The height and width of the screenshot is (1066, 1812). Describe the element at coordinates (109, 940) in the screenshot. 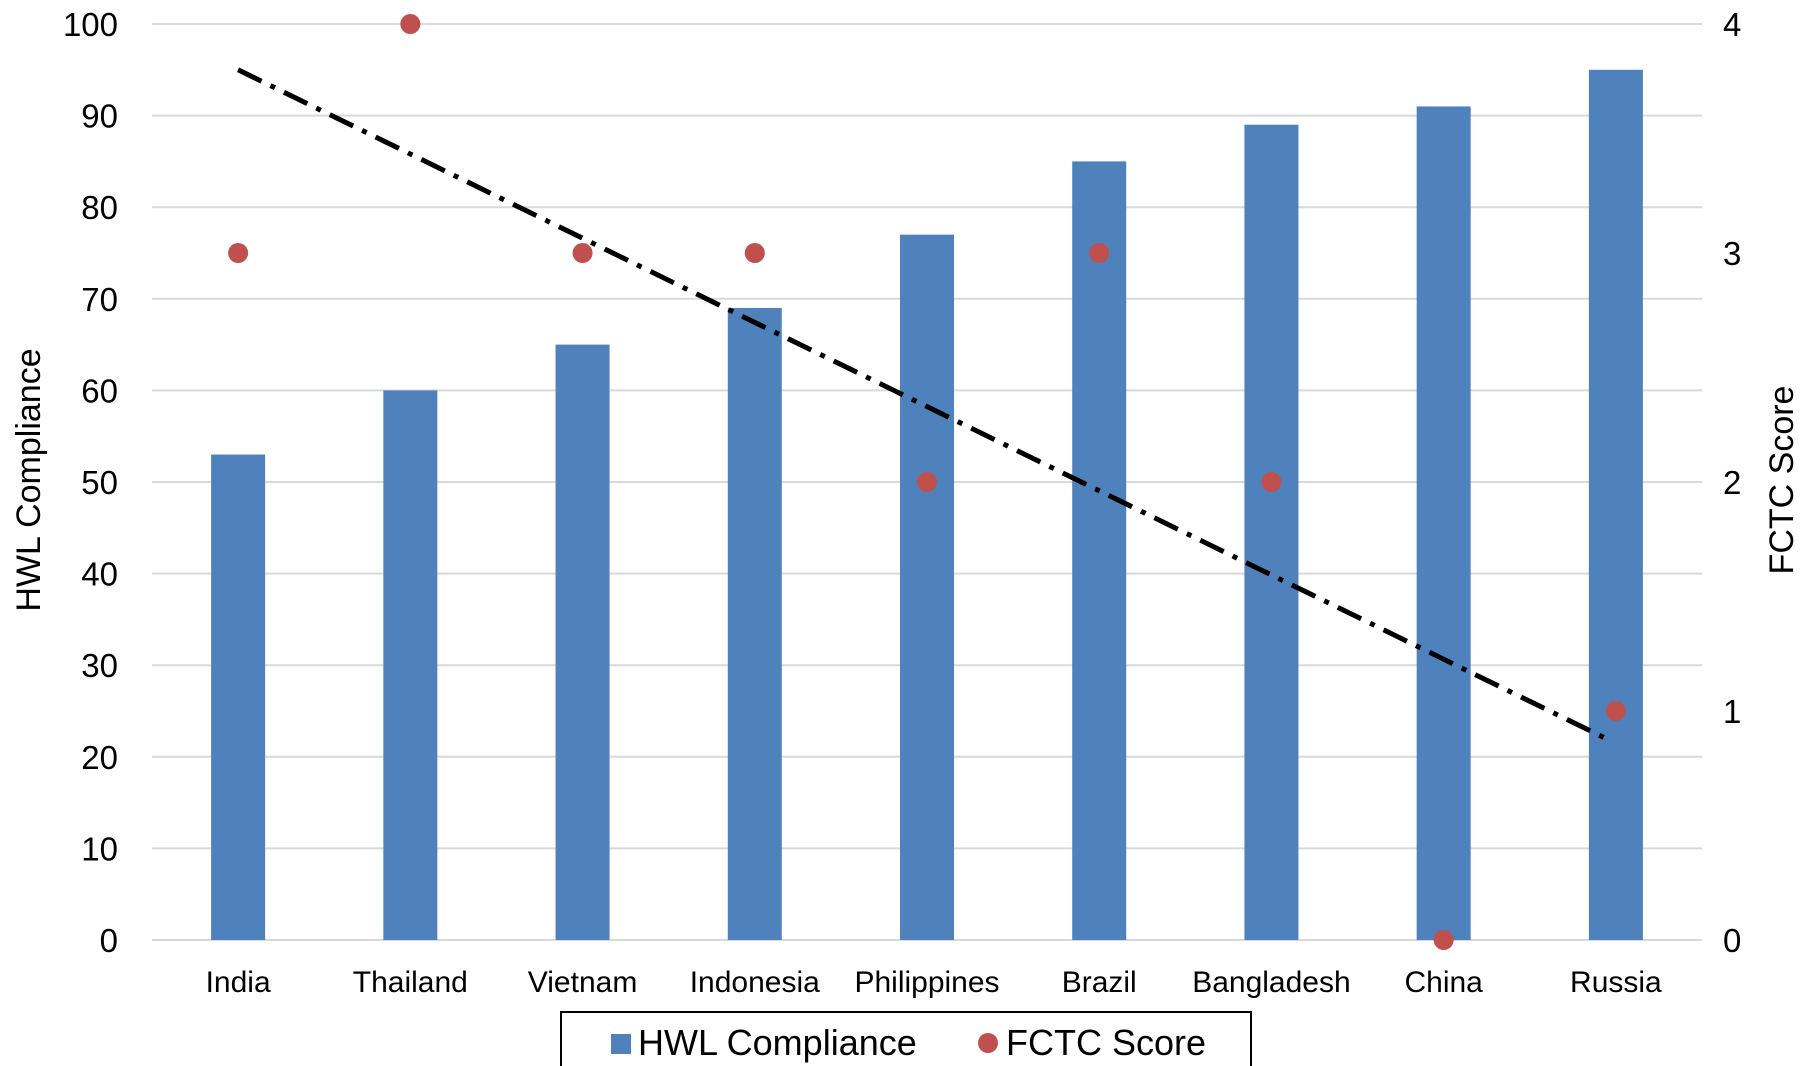

I see `left-axis-tick-label: 0` at that location.